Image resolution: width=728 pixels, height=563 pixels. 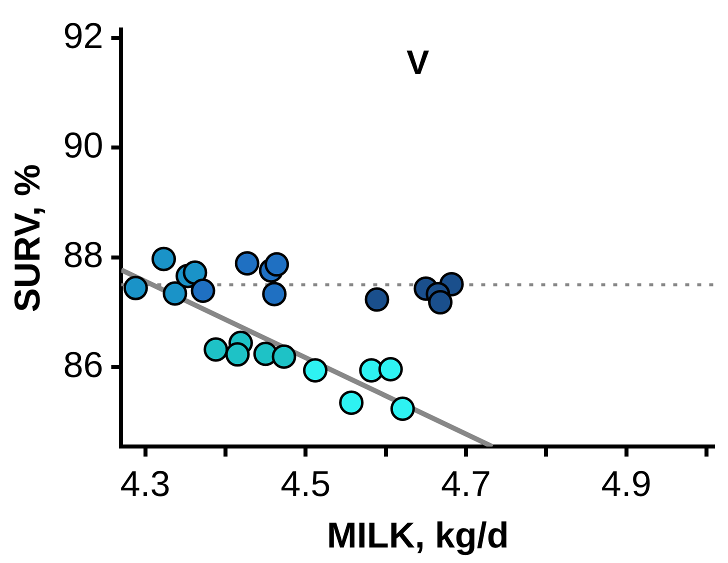 What do you see at coordinates (83, 145) in the screenshot?
I see `y-tick-label: 90` at bounding box center [83, 145].